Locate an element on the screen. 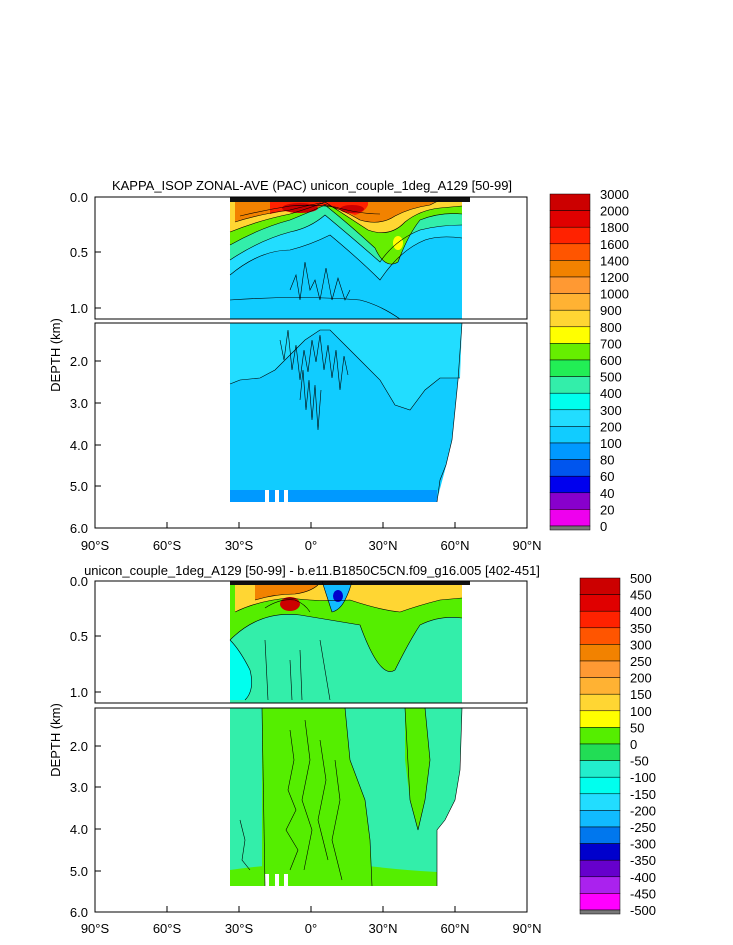 Image resolution: width=733 pixels, height=945 pixels. panel-2-upper-orange-band is located at coordinates (286, 590).